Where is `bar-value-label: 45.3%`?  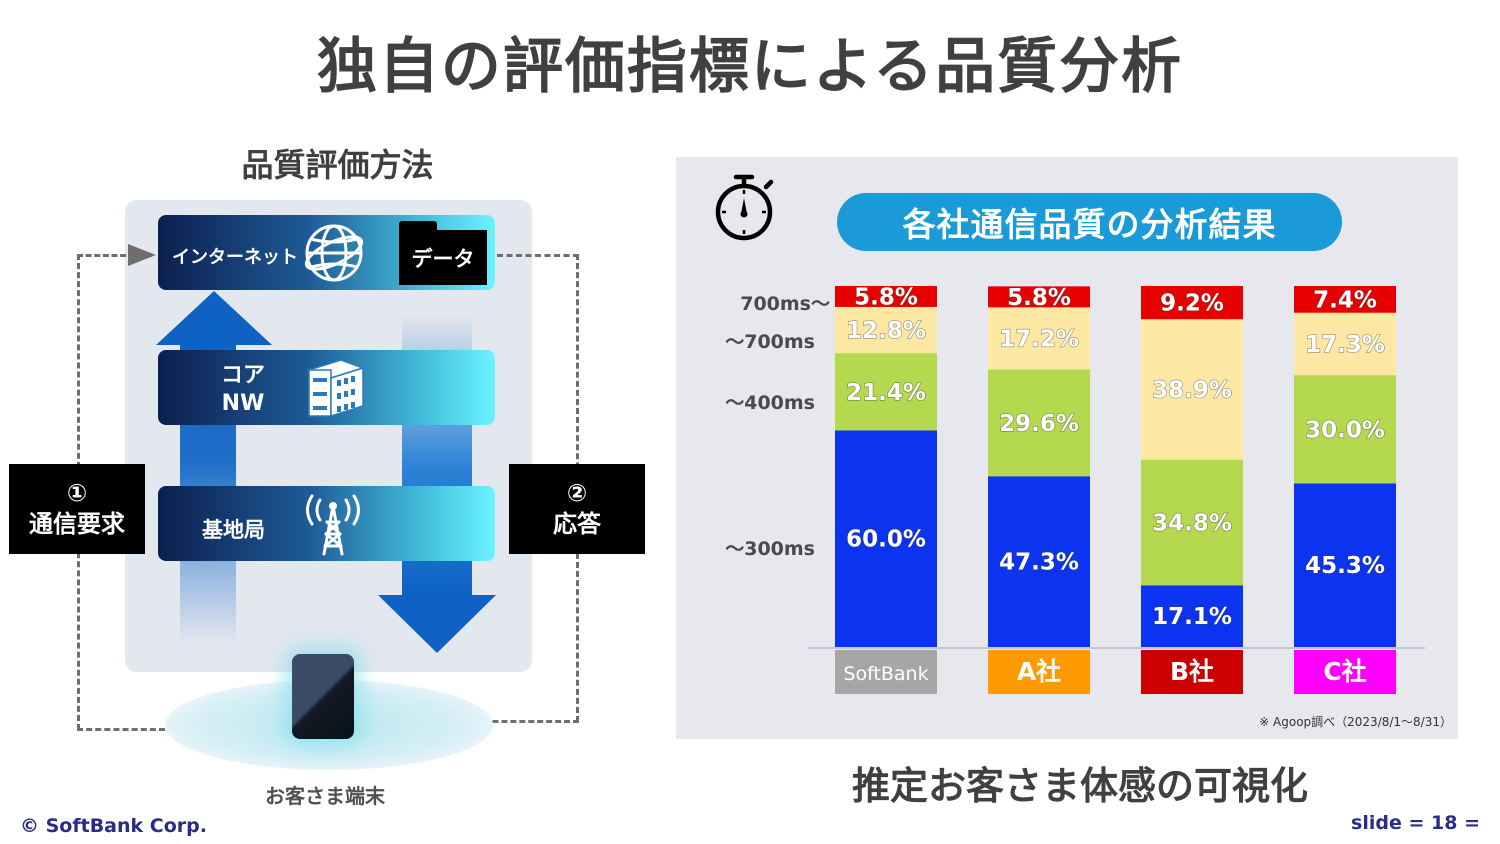
bar-value-label: 45.3% is located at coordinates (1345, 566).